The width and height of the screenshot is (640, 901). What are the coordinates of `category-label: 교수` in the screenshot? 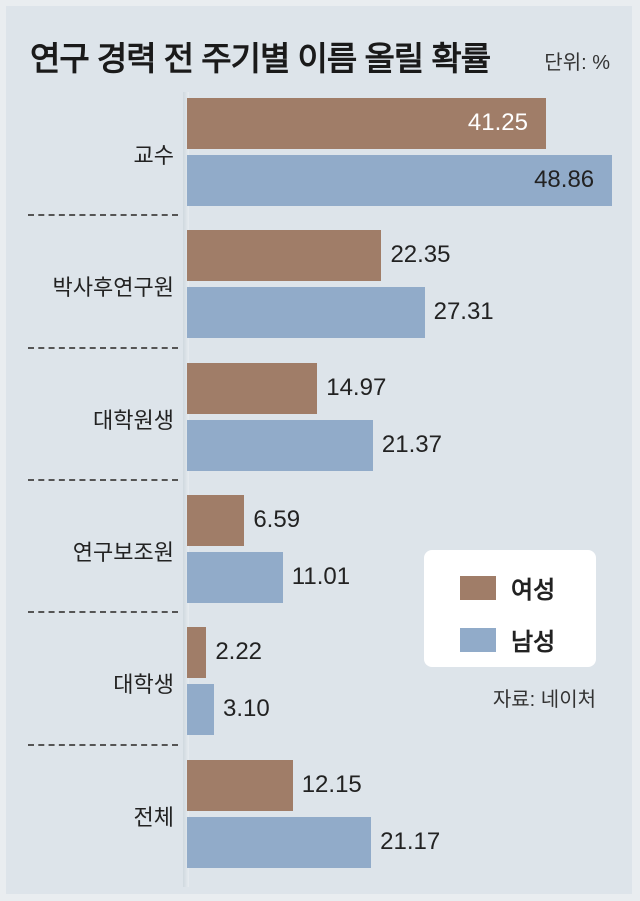 It's located at (153, 155).